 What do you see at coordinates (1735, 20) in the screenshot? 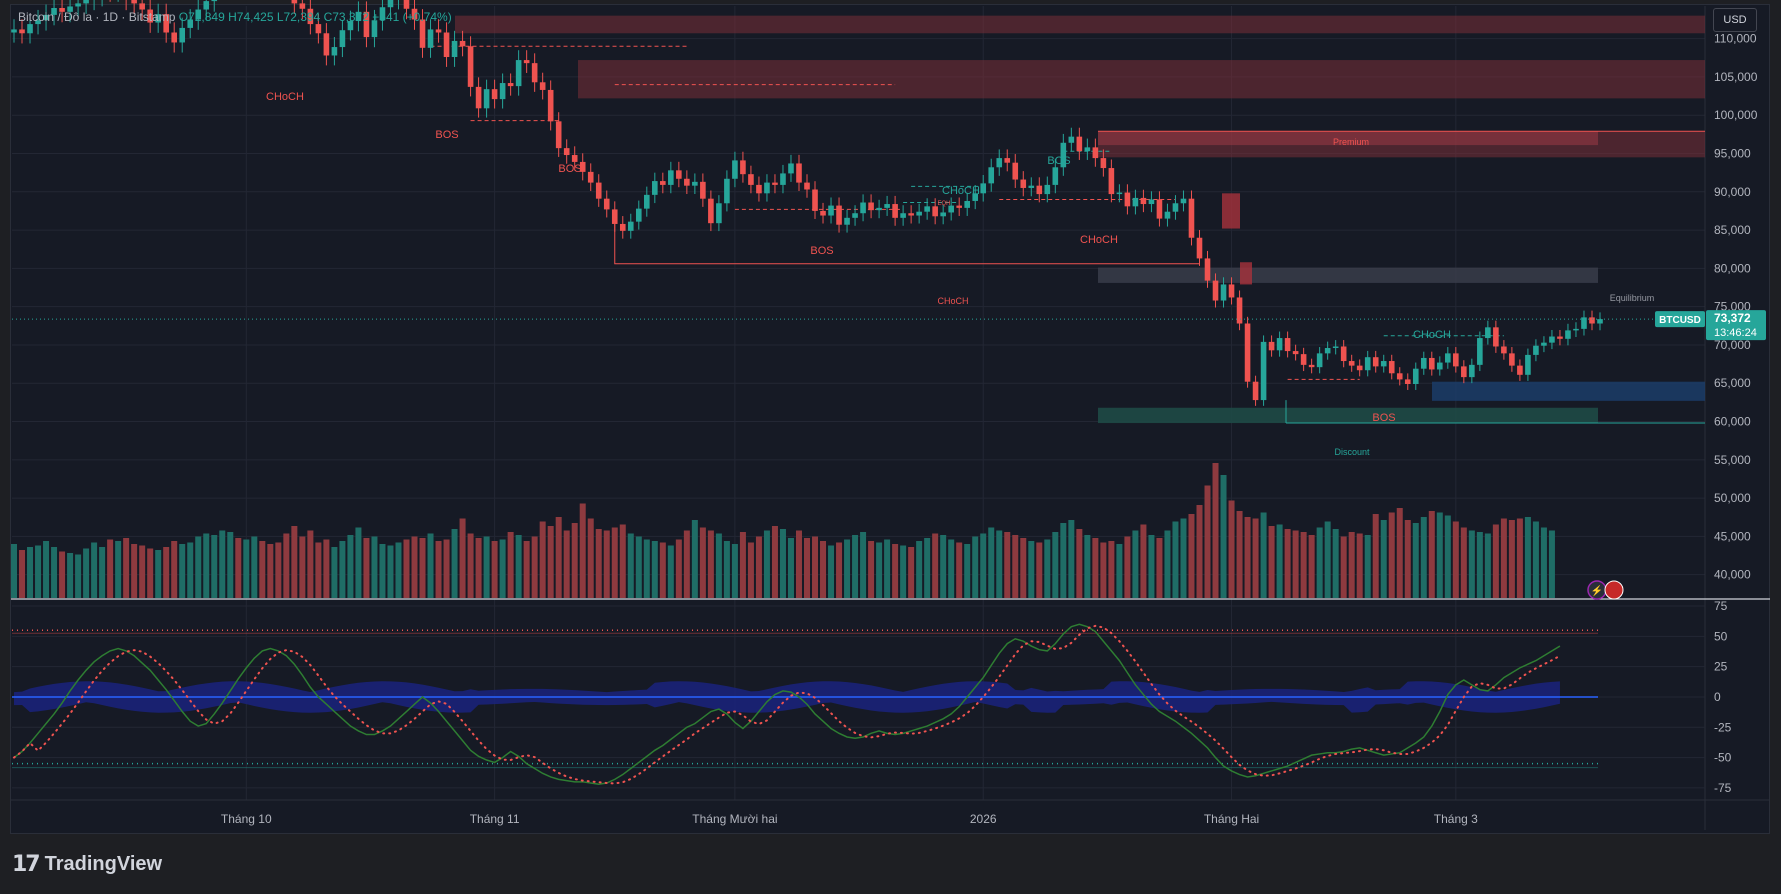
I see `currency-button: USD` at bounding box center [1735, 20].